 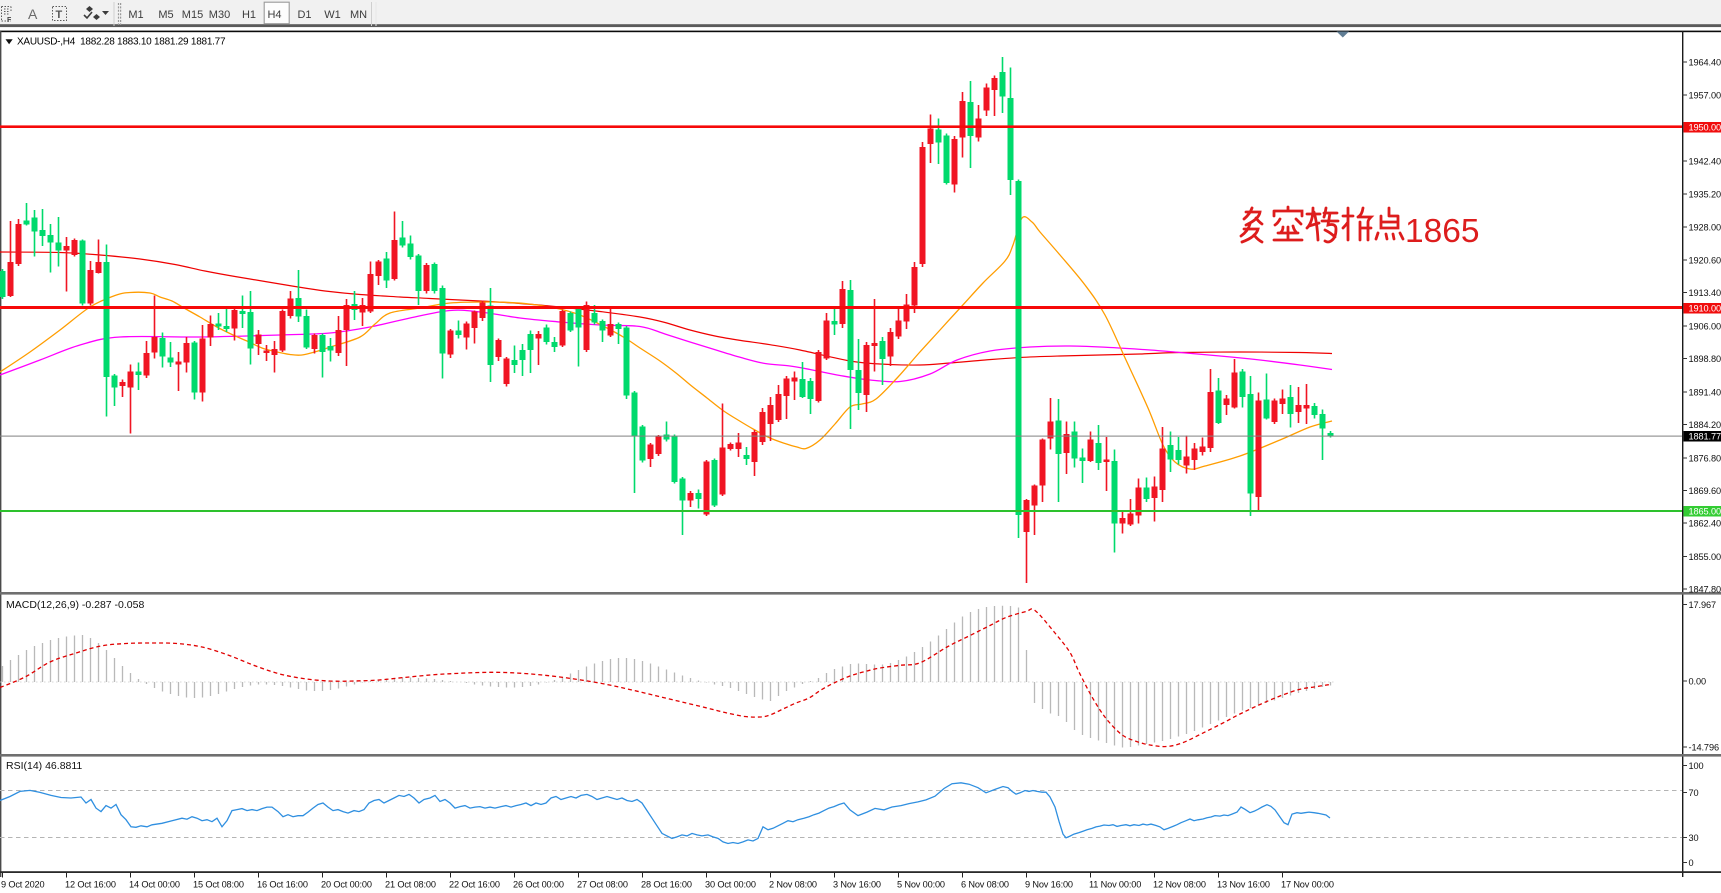 What do you see at coordinates (332, 15) in the screenshot?
I see `svg-text: W1` at bounding box center [332, 15].